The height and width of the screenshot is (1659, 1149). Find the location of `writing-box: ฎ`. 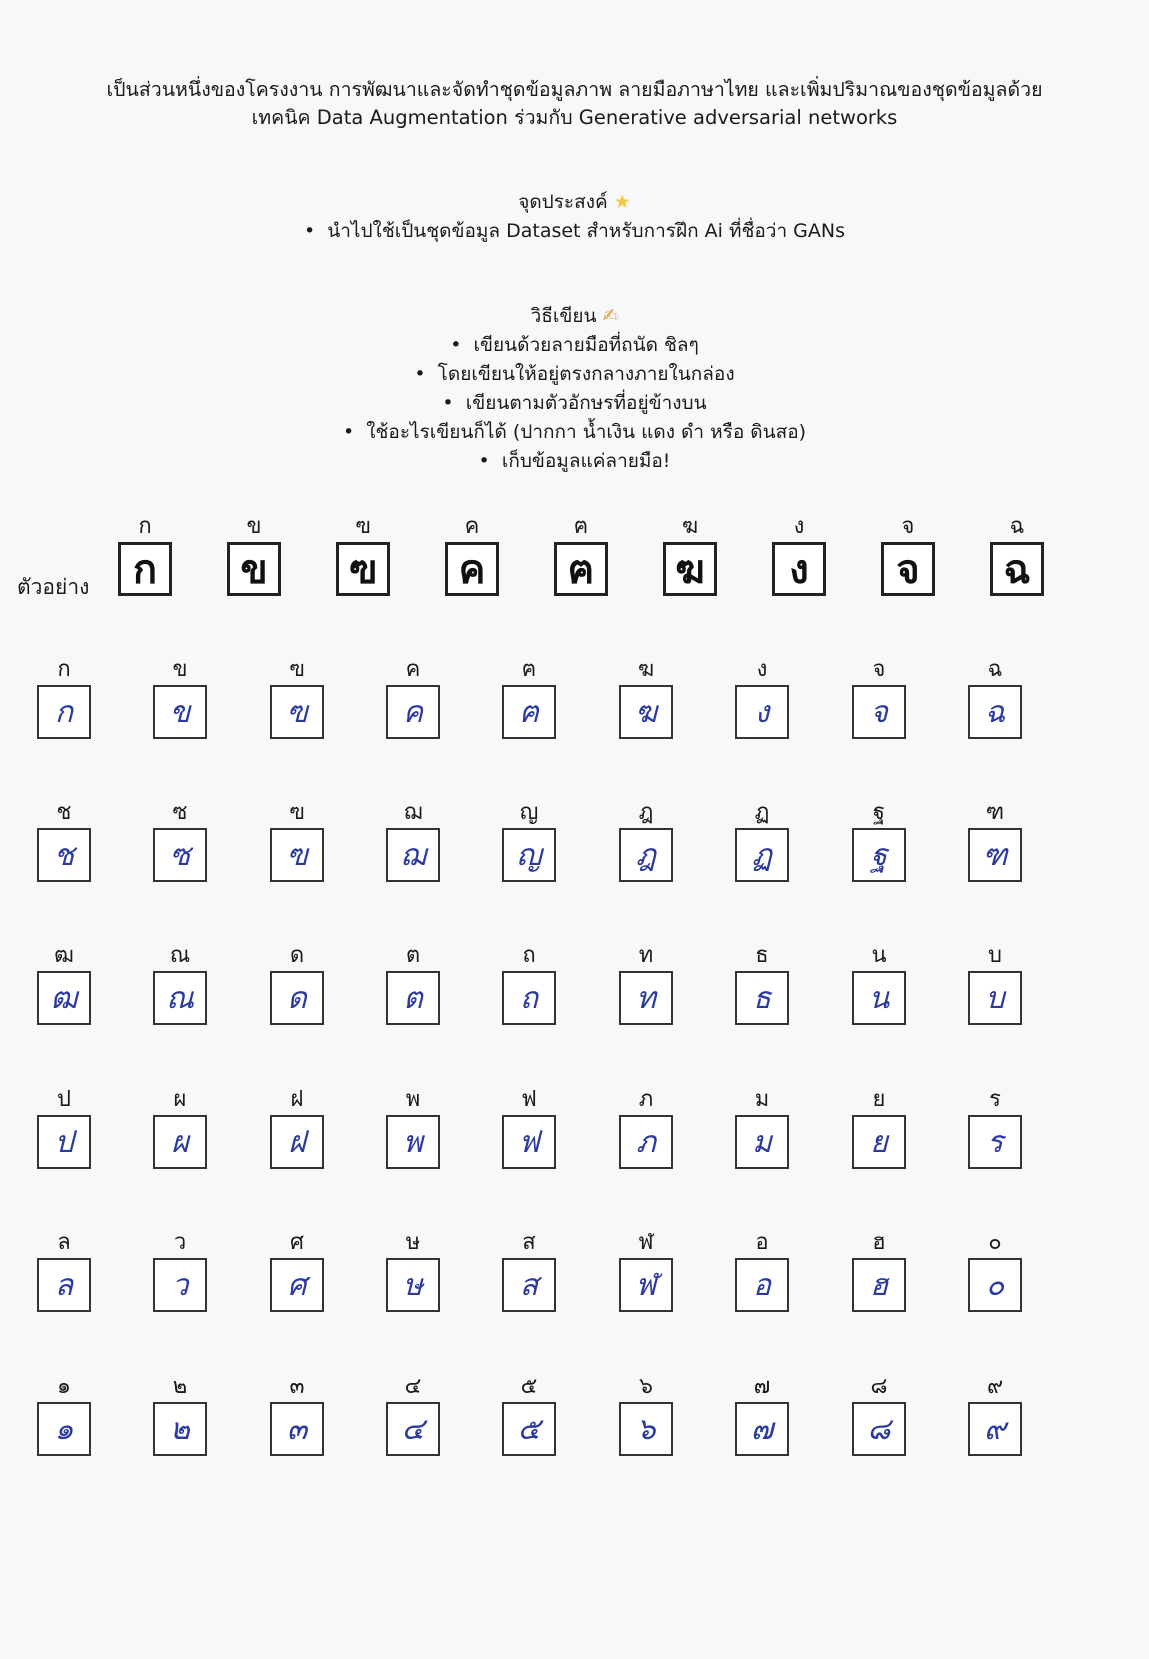

writing-box: ฎ is located at coordinates (646, 855).